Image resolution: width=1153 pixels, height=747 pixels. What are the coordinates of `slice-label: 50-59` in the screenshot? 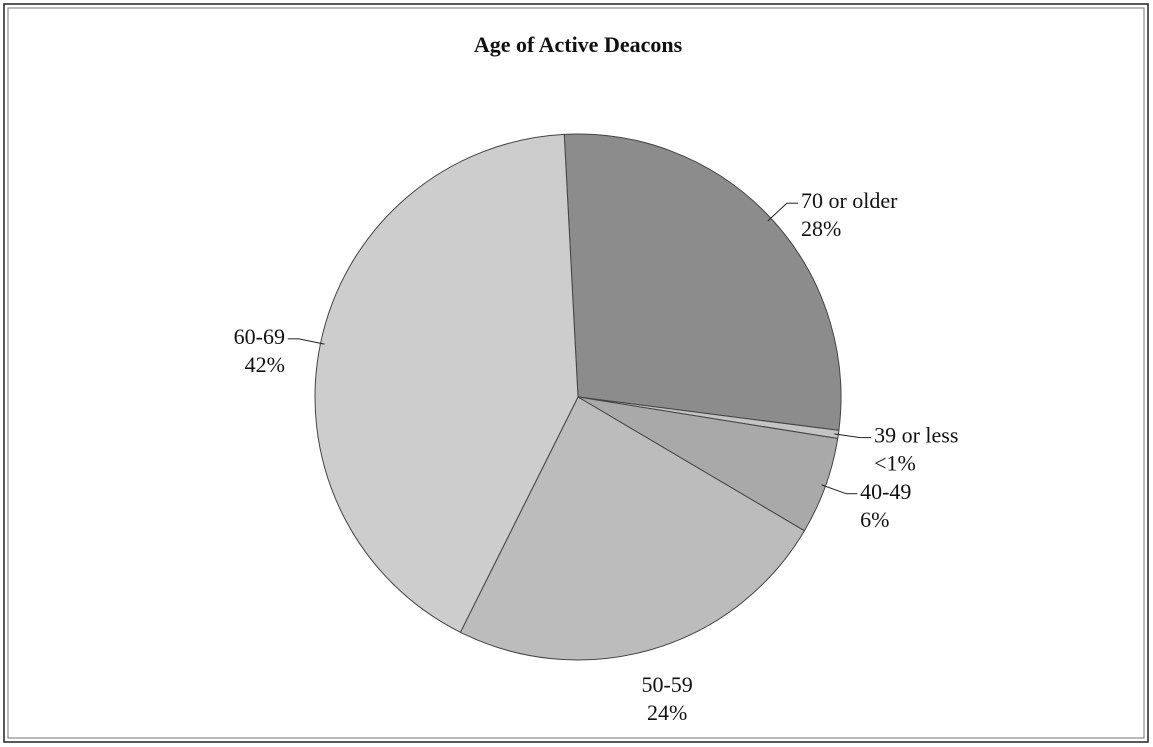 It's located at (666, 684).